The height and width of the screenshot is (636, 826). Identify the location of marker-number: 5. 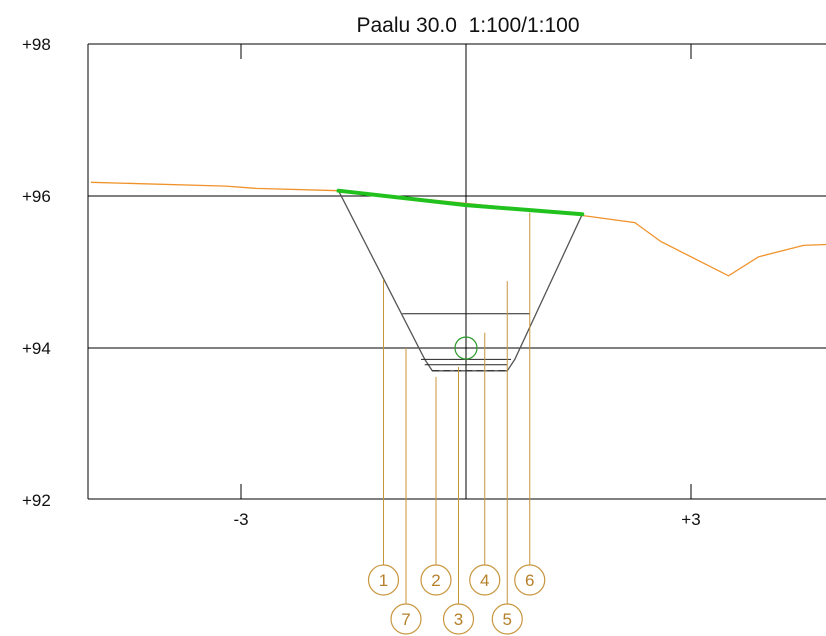
(507, 619).